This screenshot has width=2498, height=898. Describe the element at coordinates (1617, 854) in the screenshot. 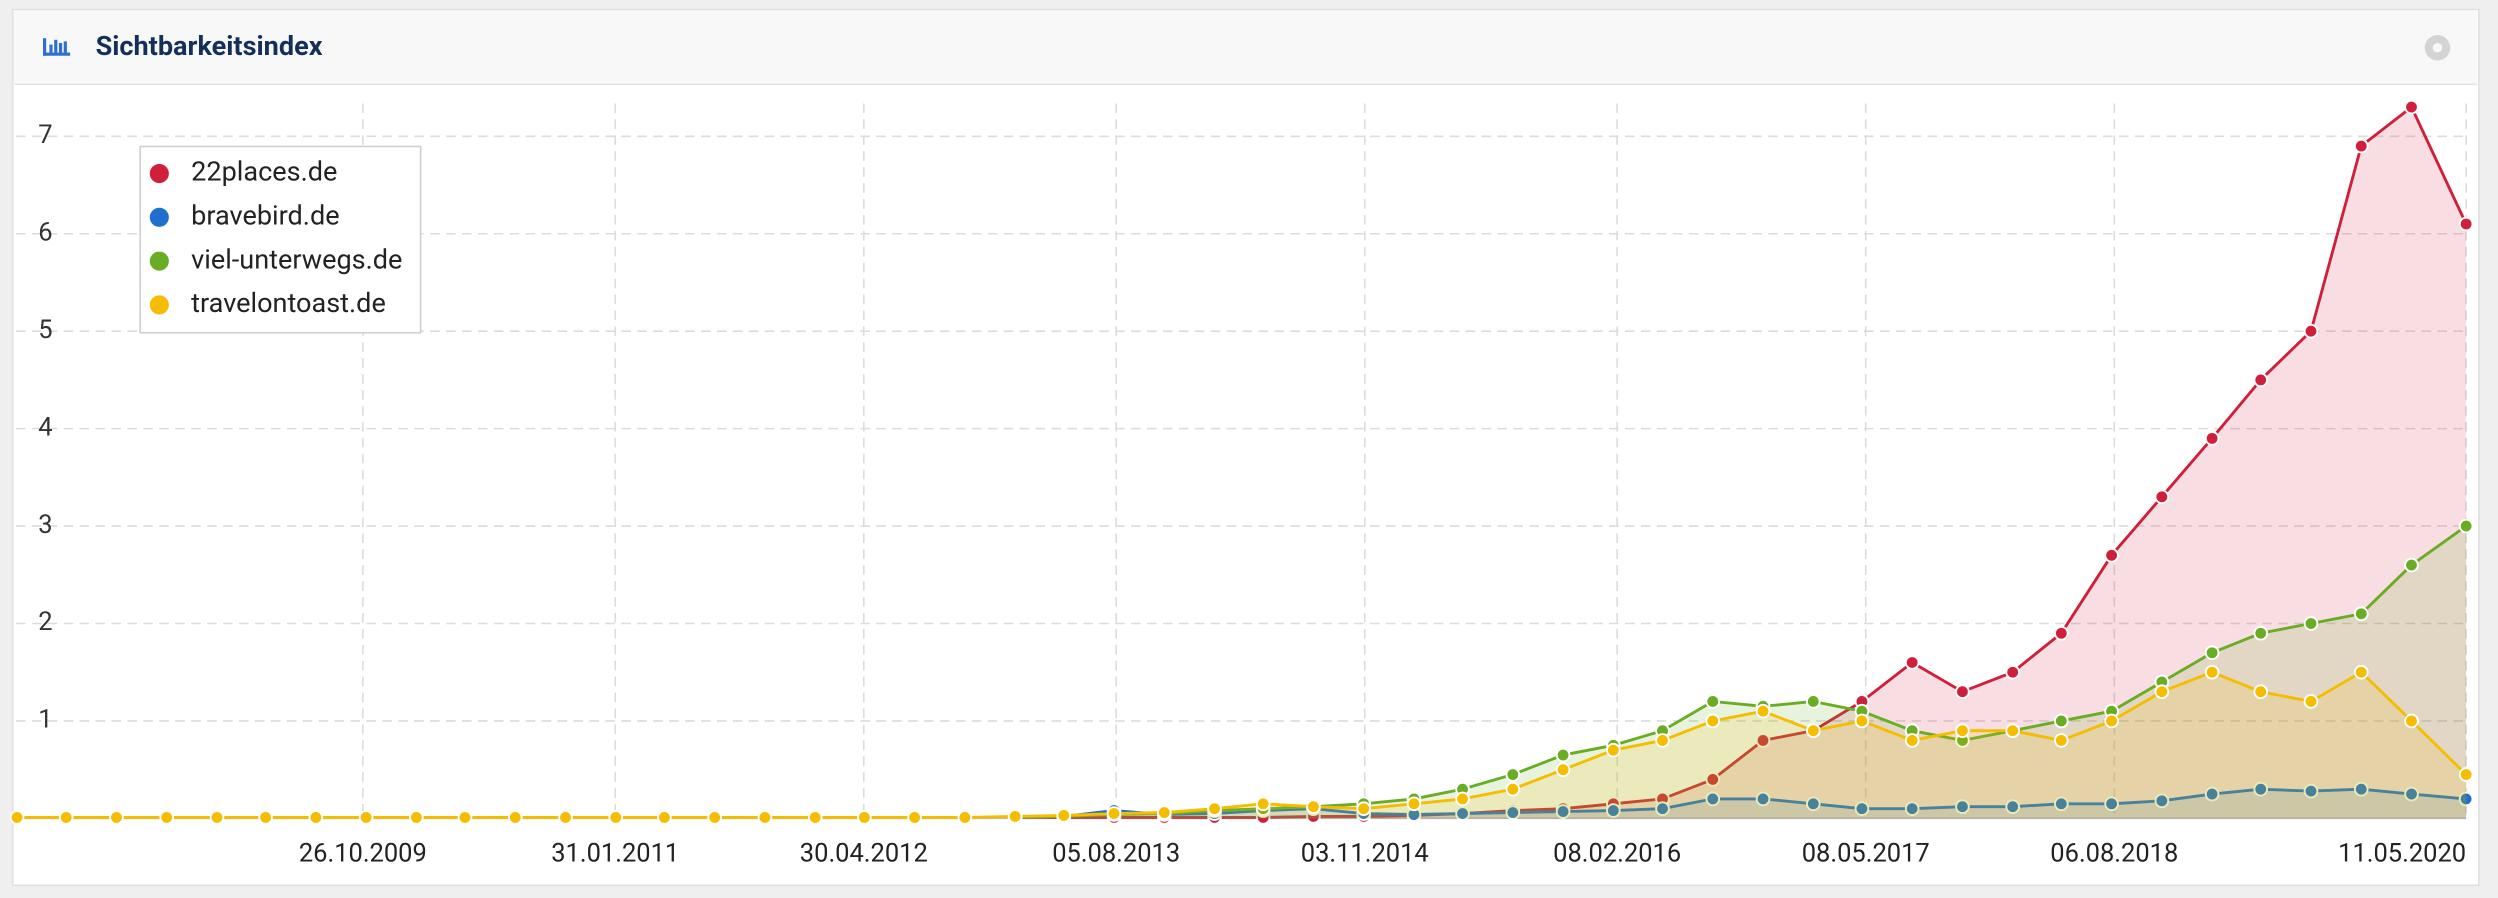

I see `x-tick-label: 08.02.2016` at that location.